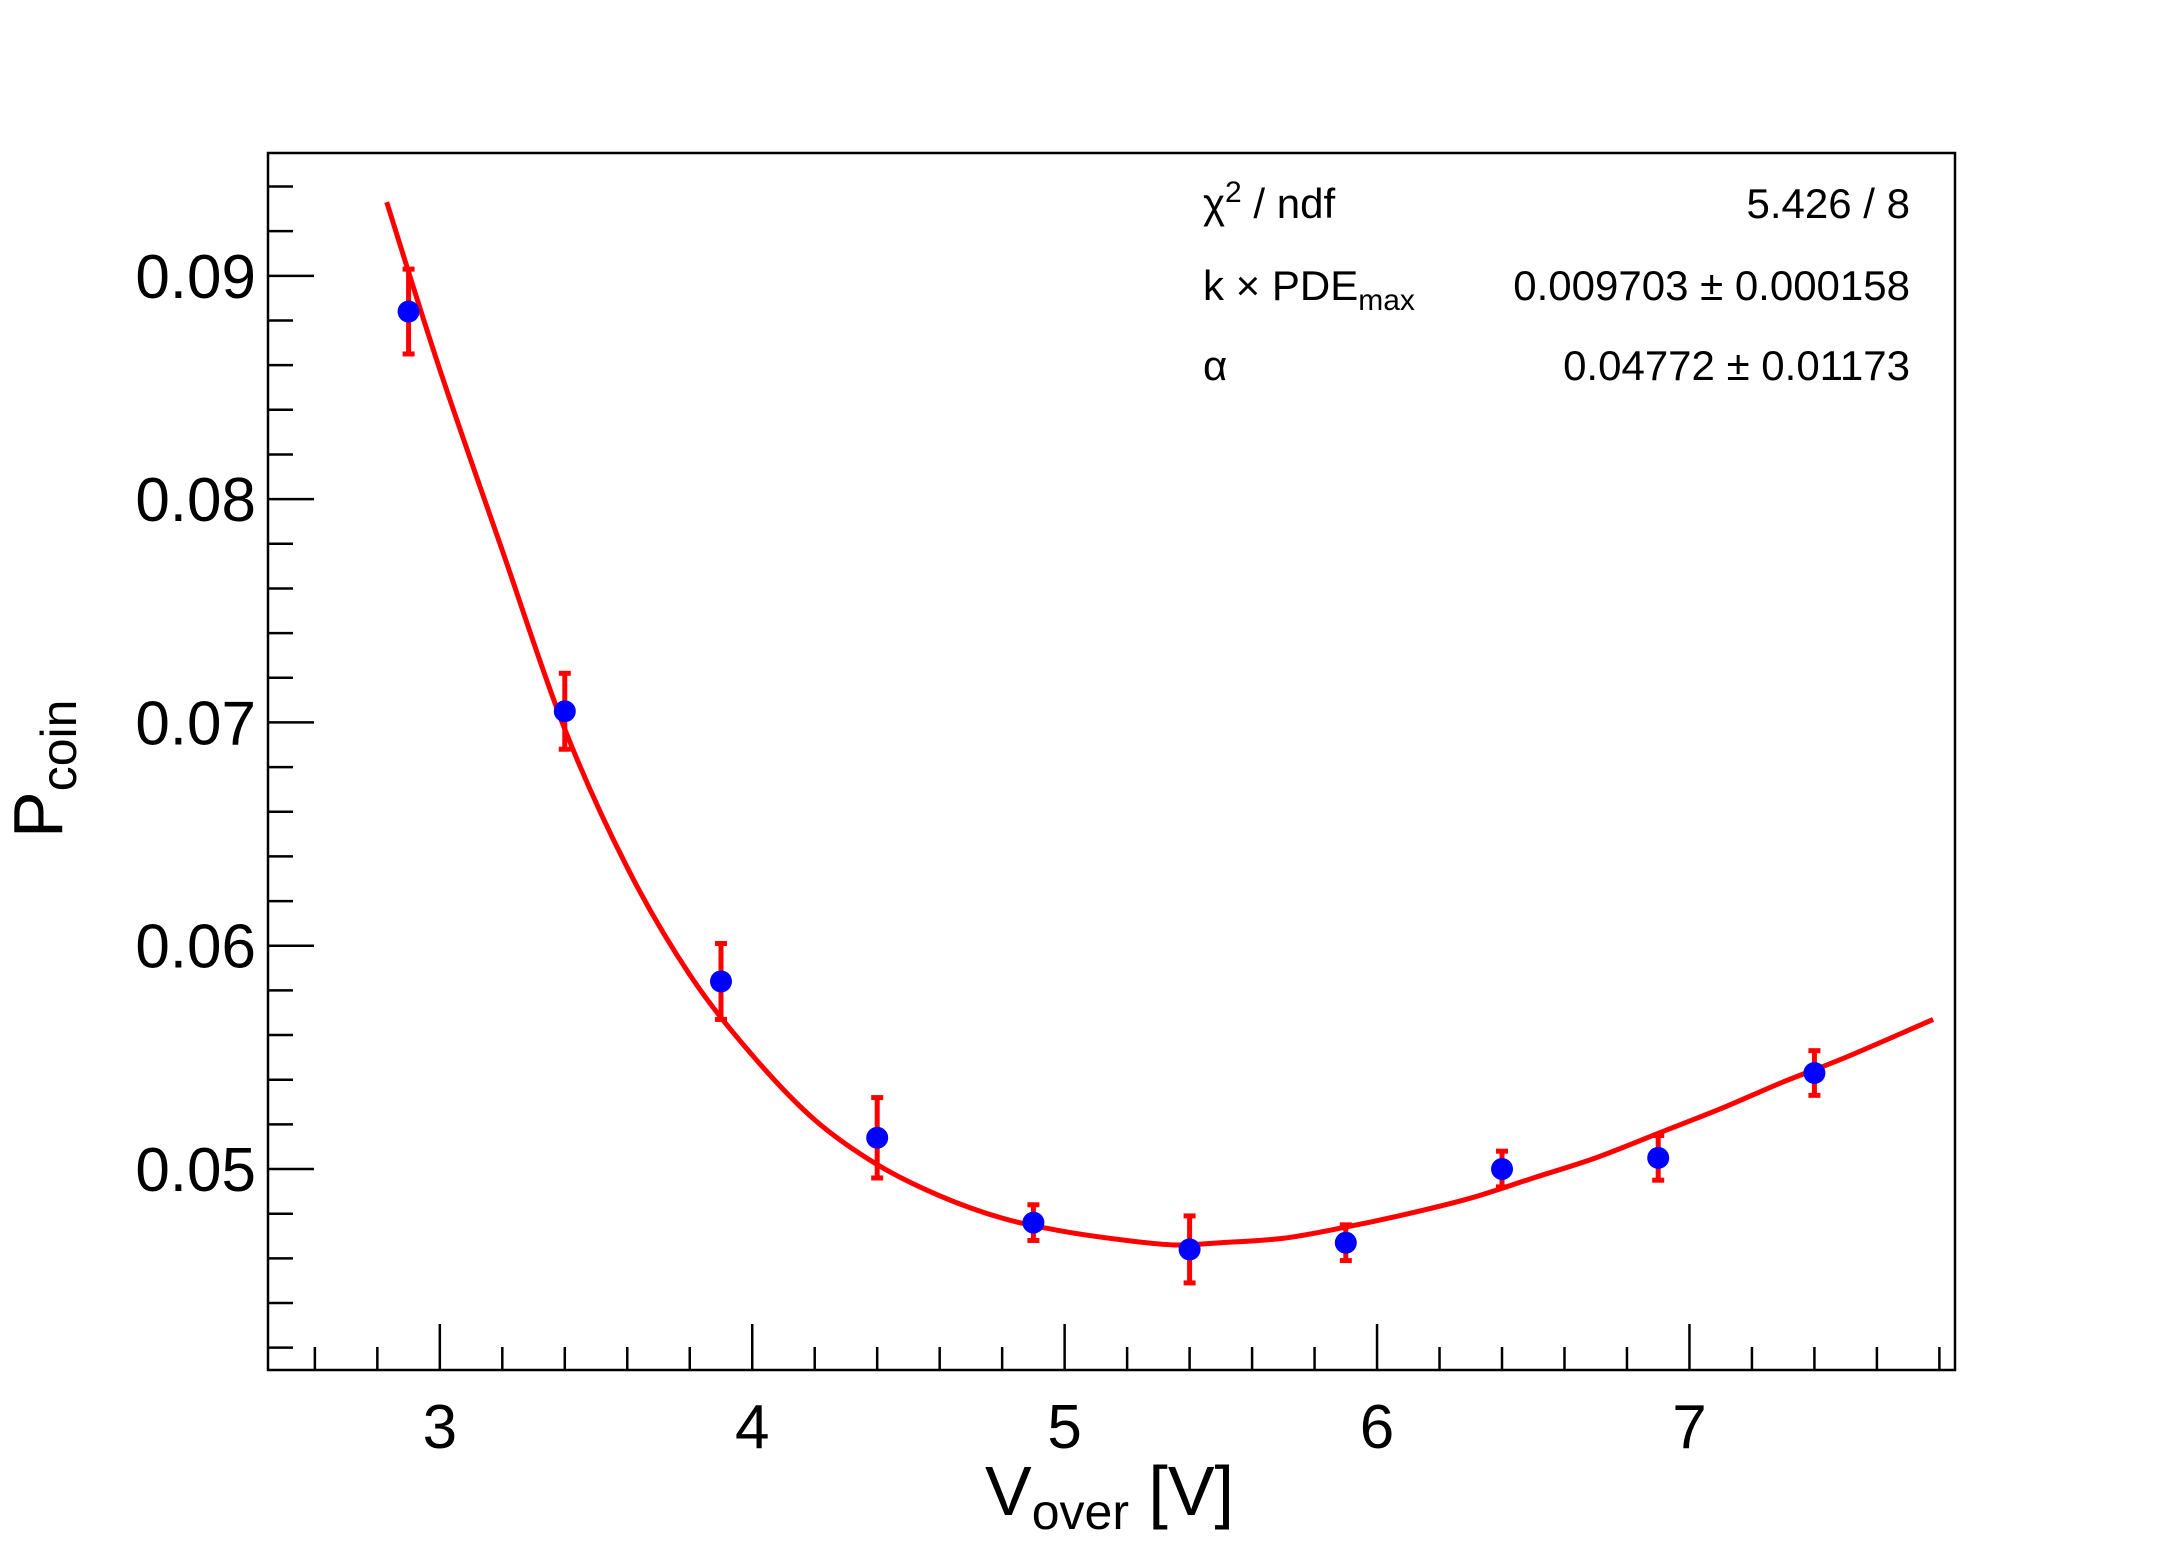 This screenshot has width=2159, height=1550. Describe the element at coordinates (440, 1427) in the screenshot. I see `x-tick-label: 3` at that location.